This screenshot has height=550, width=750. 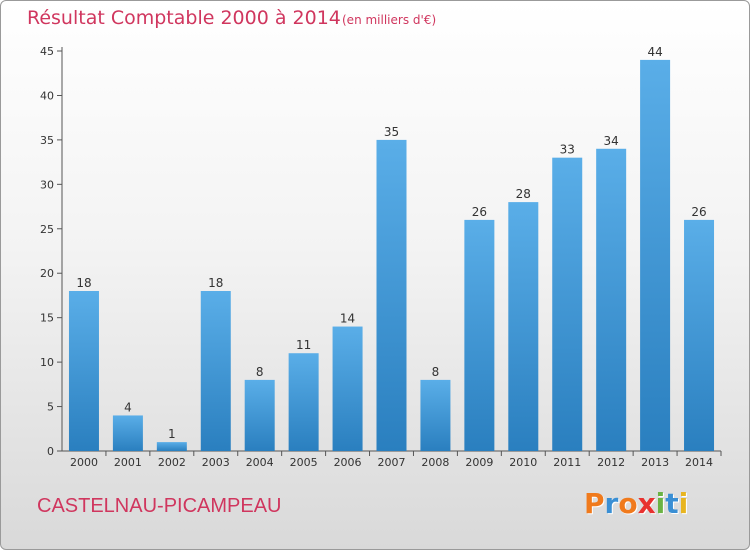 I want to click on data-label: 1, so click(x=172, y=434).